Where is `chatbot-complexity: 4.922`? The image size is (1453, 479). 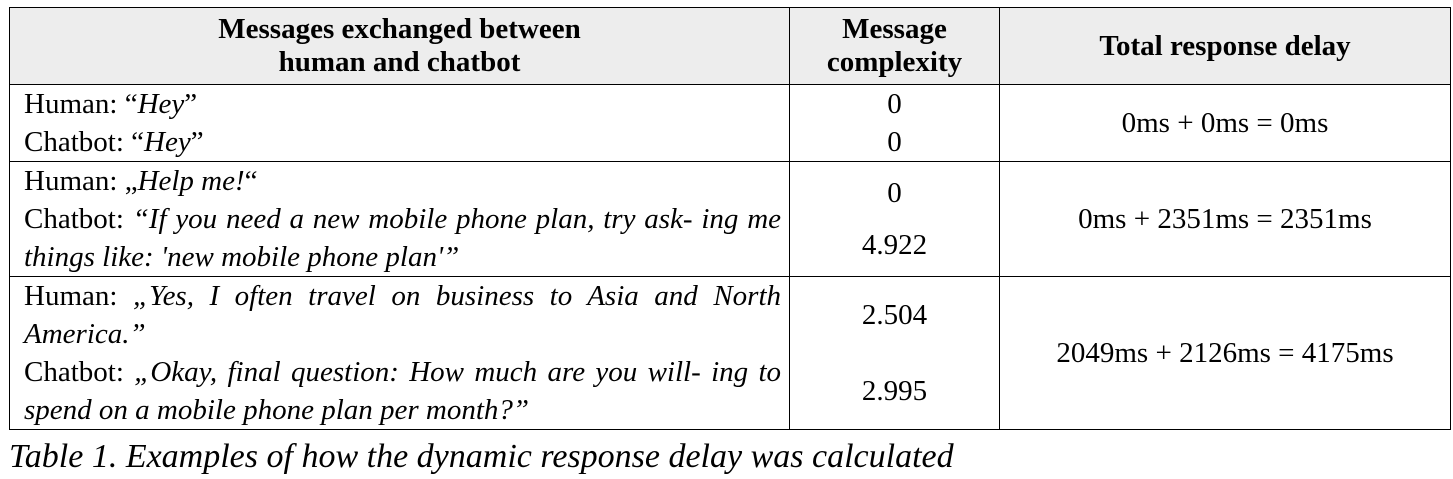
chatbot-complexity: 4.922 is located at coordinates (894, 245).